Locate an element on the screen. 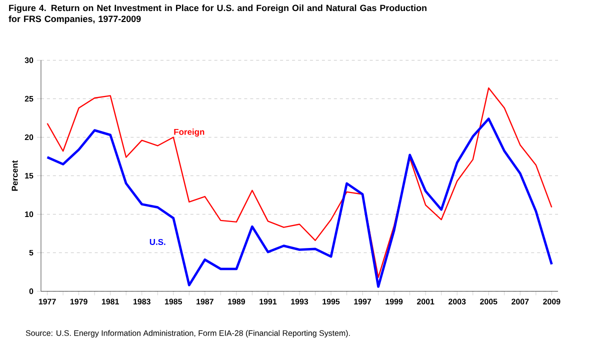 Image resolution: width=599 pixels, height=349 pixels. y-axis-title: Percent is located at coordinates (15, 175).